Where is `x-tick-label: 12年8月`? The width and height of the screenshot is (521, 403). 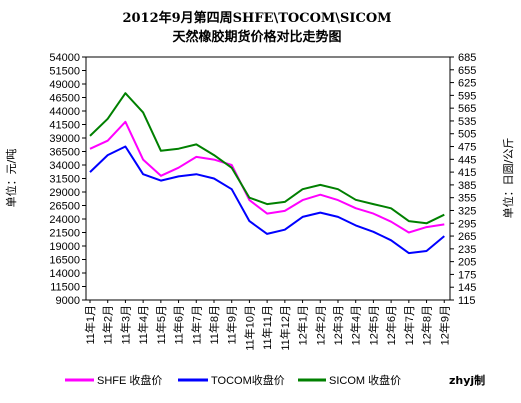
x-tick-label: 12年8月 is located at coordinates (427, 325).